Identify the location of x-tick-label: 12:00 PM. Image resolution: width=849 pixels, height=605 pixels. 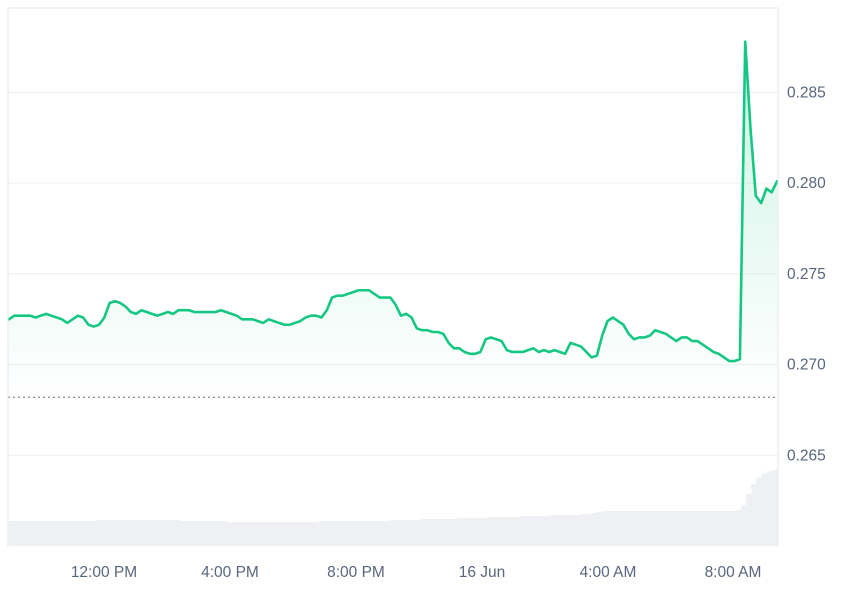
(104, 572).